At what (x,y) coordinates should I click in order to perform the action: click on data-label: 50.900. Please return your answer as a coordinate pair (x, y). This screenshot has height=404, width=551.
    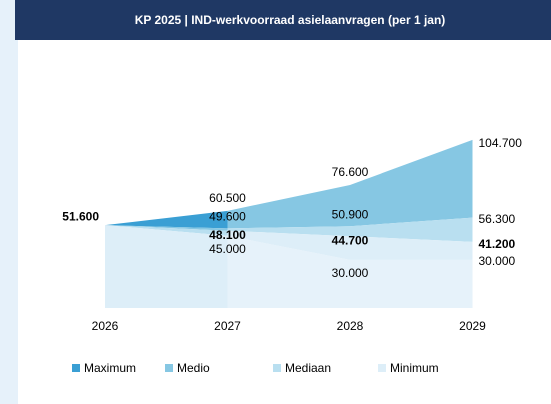
    Looking at the image, I should click on (350, 214).